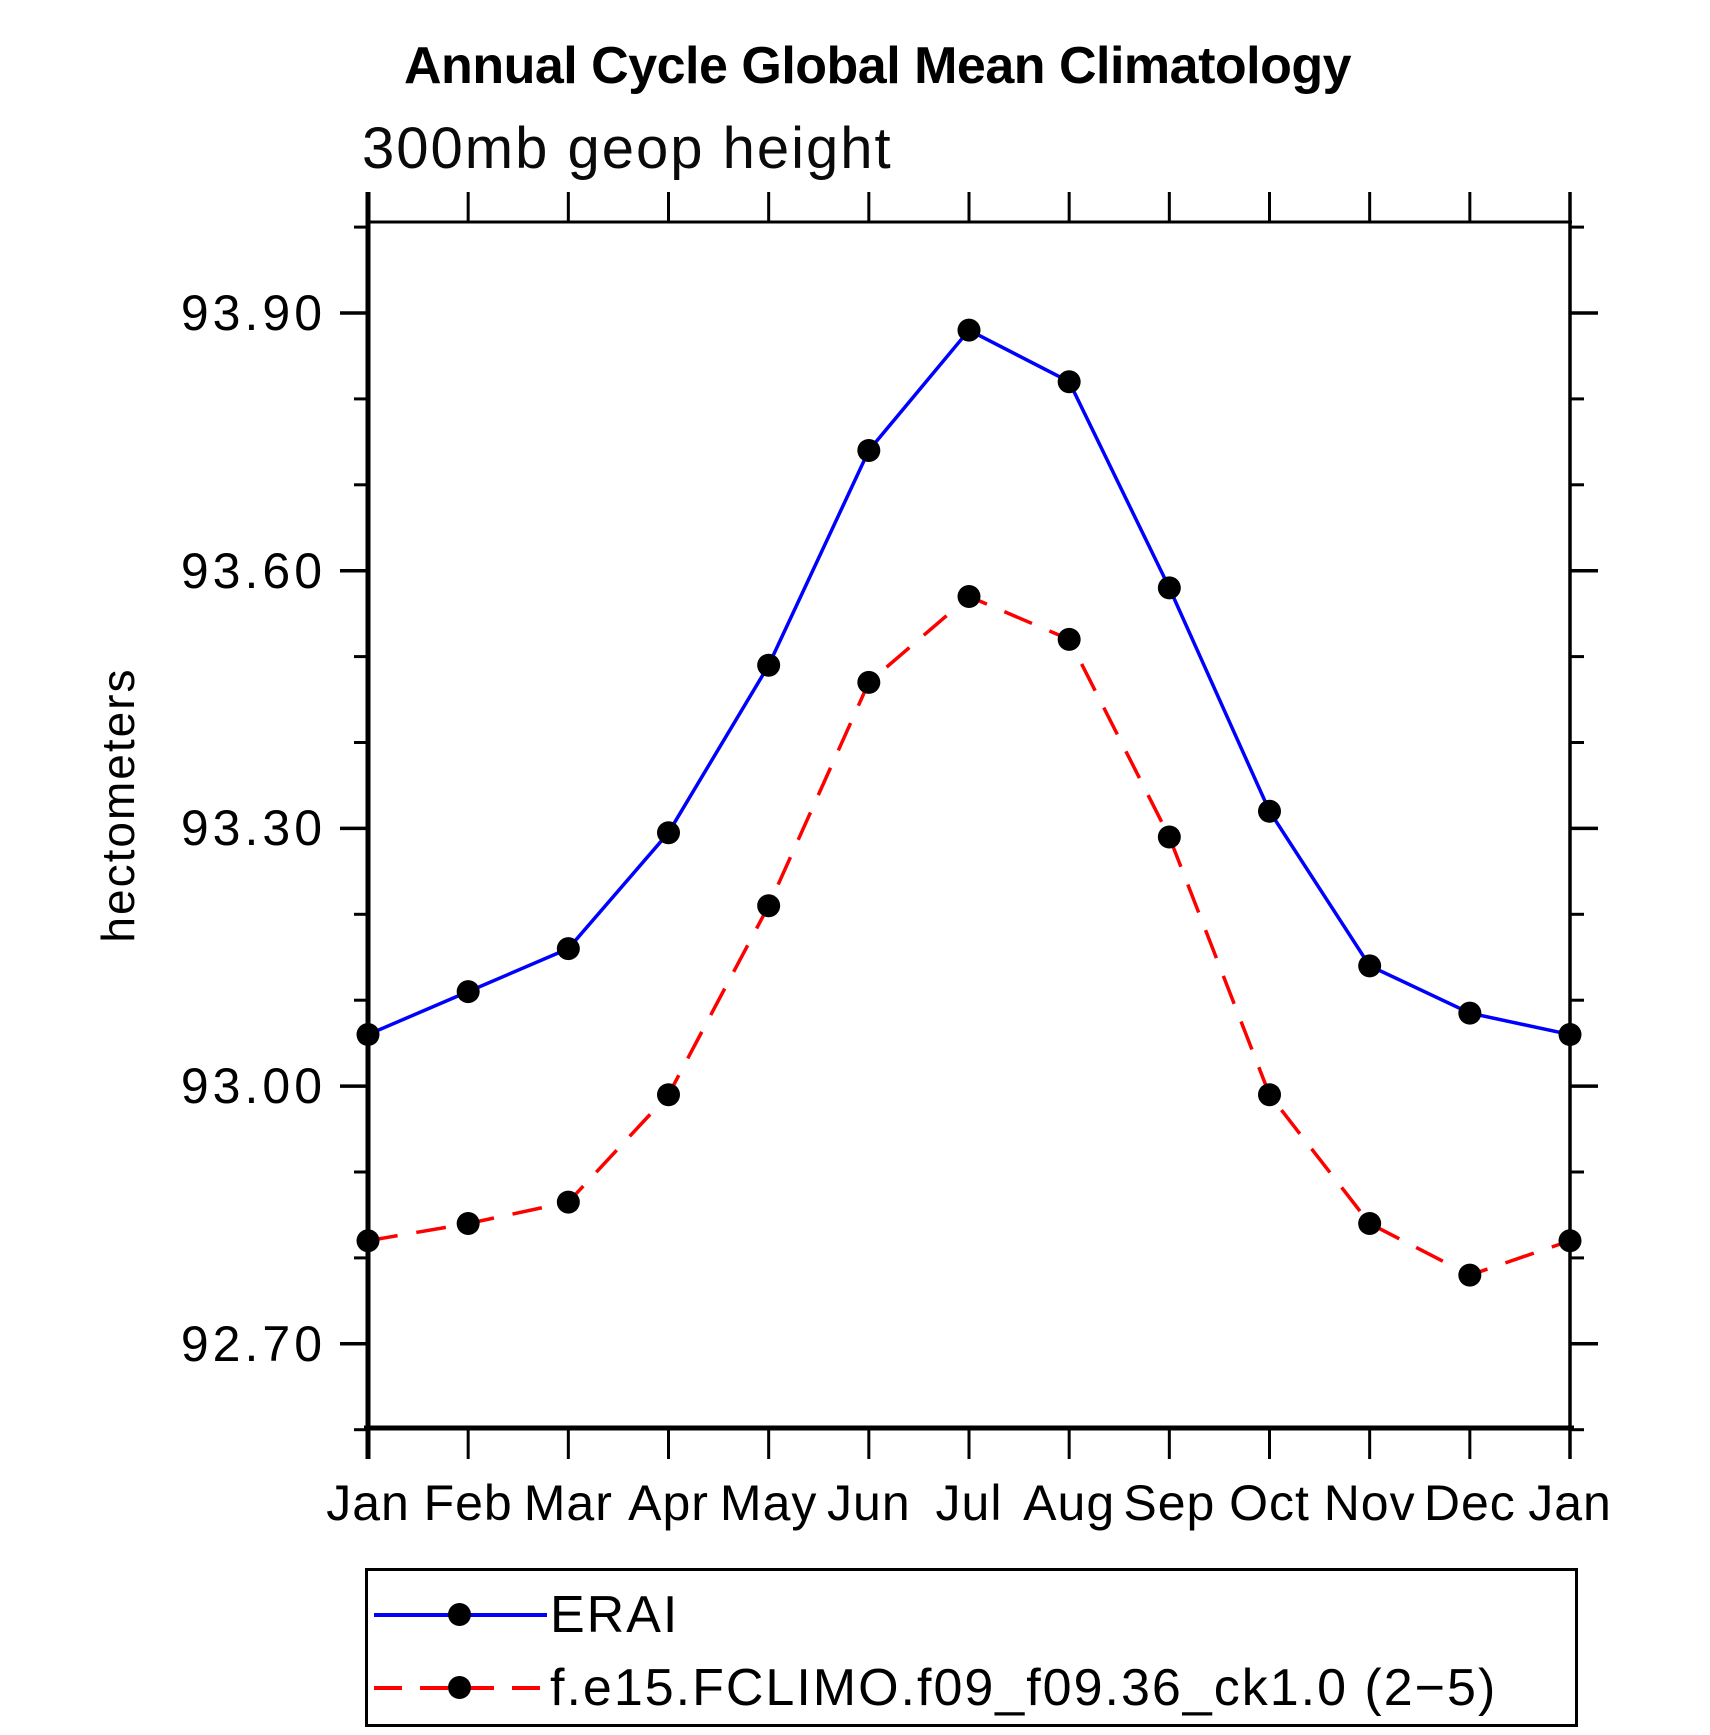 This screenshot has width=1710, height=1735. What do you see at coordinates (869, 1503) in the screenshot?
I see `x-tick-label: Jun` at bounding box center [869, 1503].